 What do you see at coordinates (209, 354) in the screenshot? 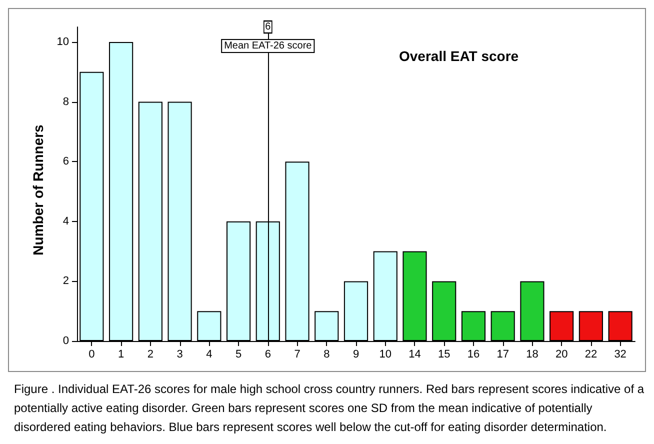
I see `x-tick-label: 4` at bounding box center [209, 354].